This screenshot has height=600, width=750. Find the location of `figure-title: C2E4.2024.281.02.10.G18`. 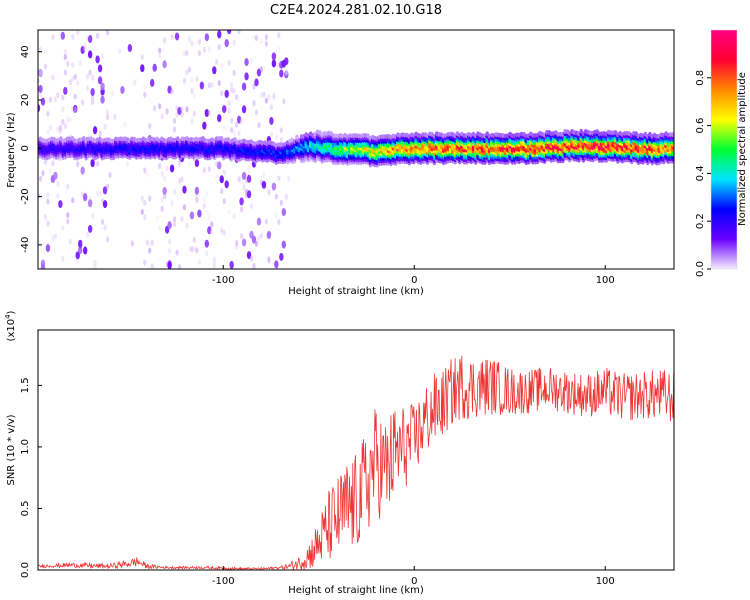

figure-title: C2E4.2024.281.02.10.G18 is located at coordinates (356, 10).